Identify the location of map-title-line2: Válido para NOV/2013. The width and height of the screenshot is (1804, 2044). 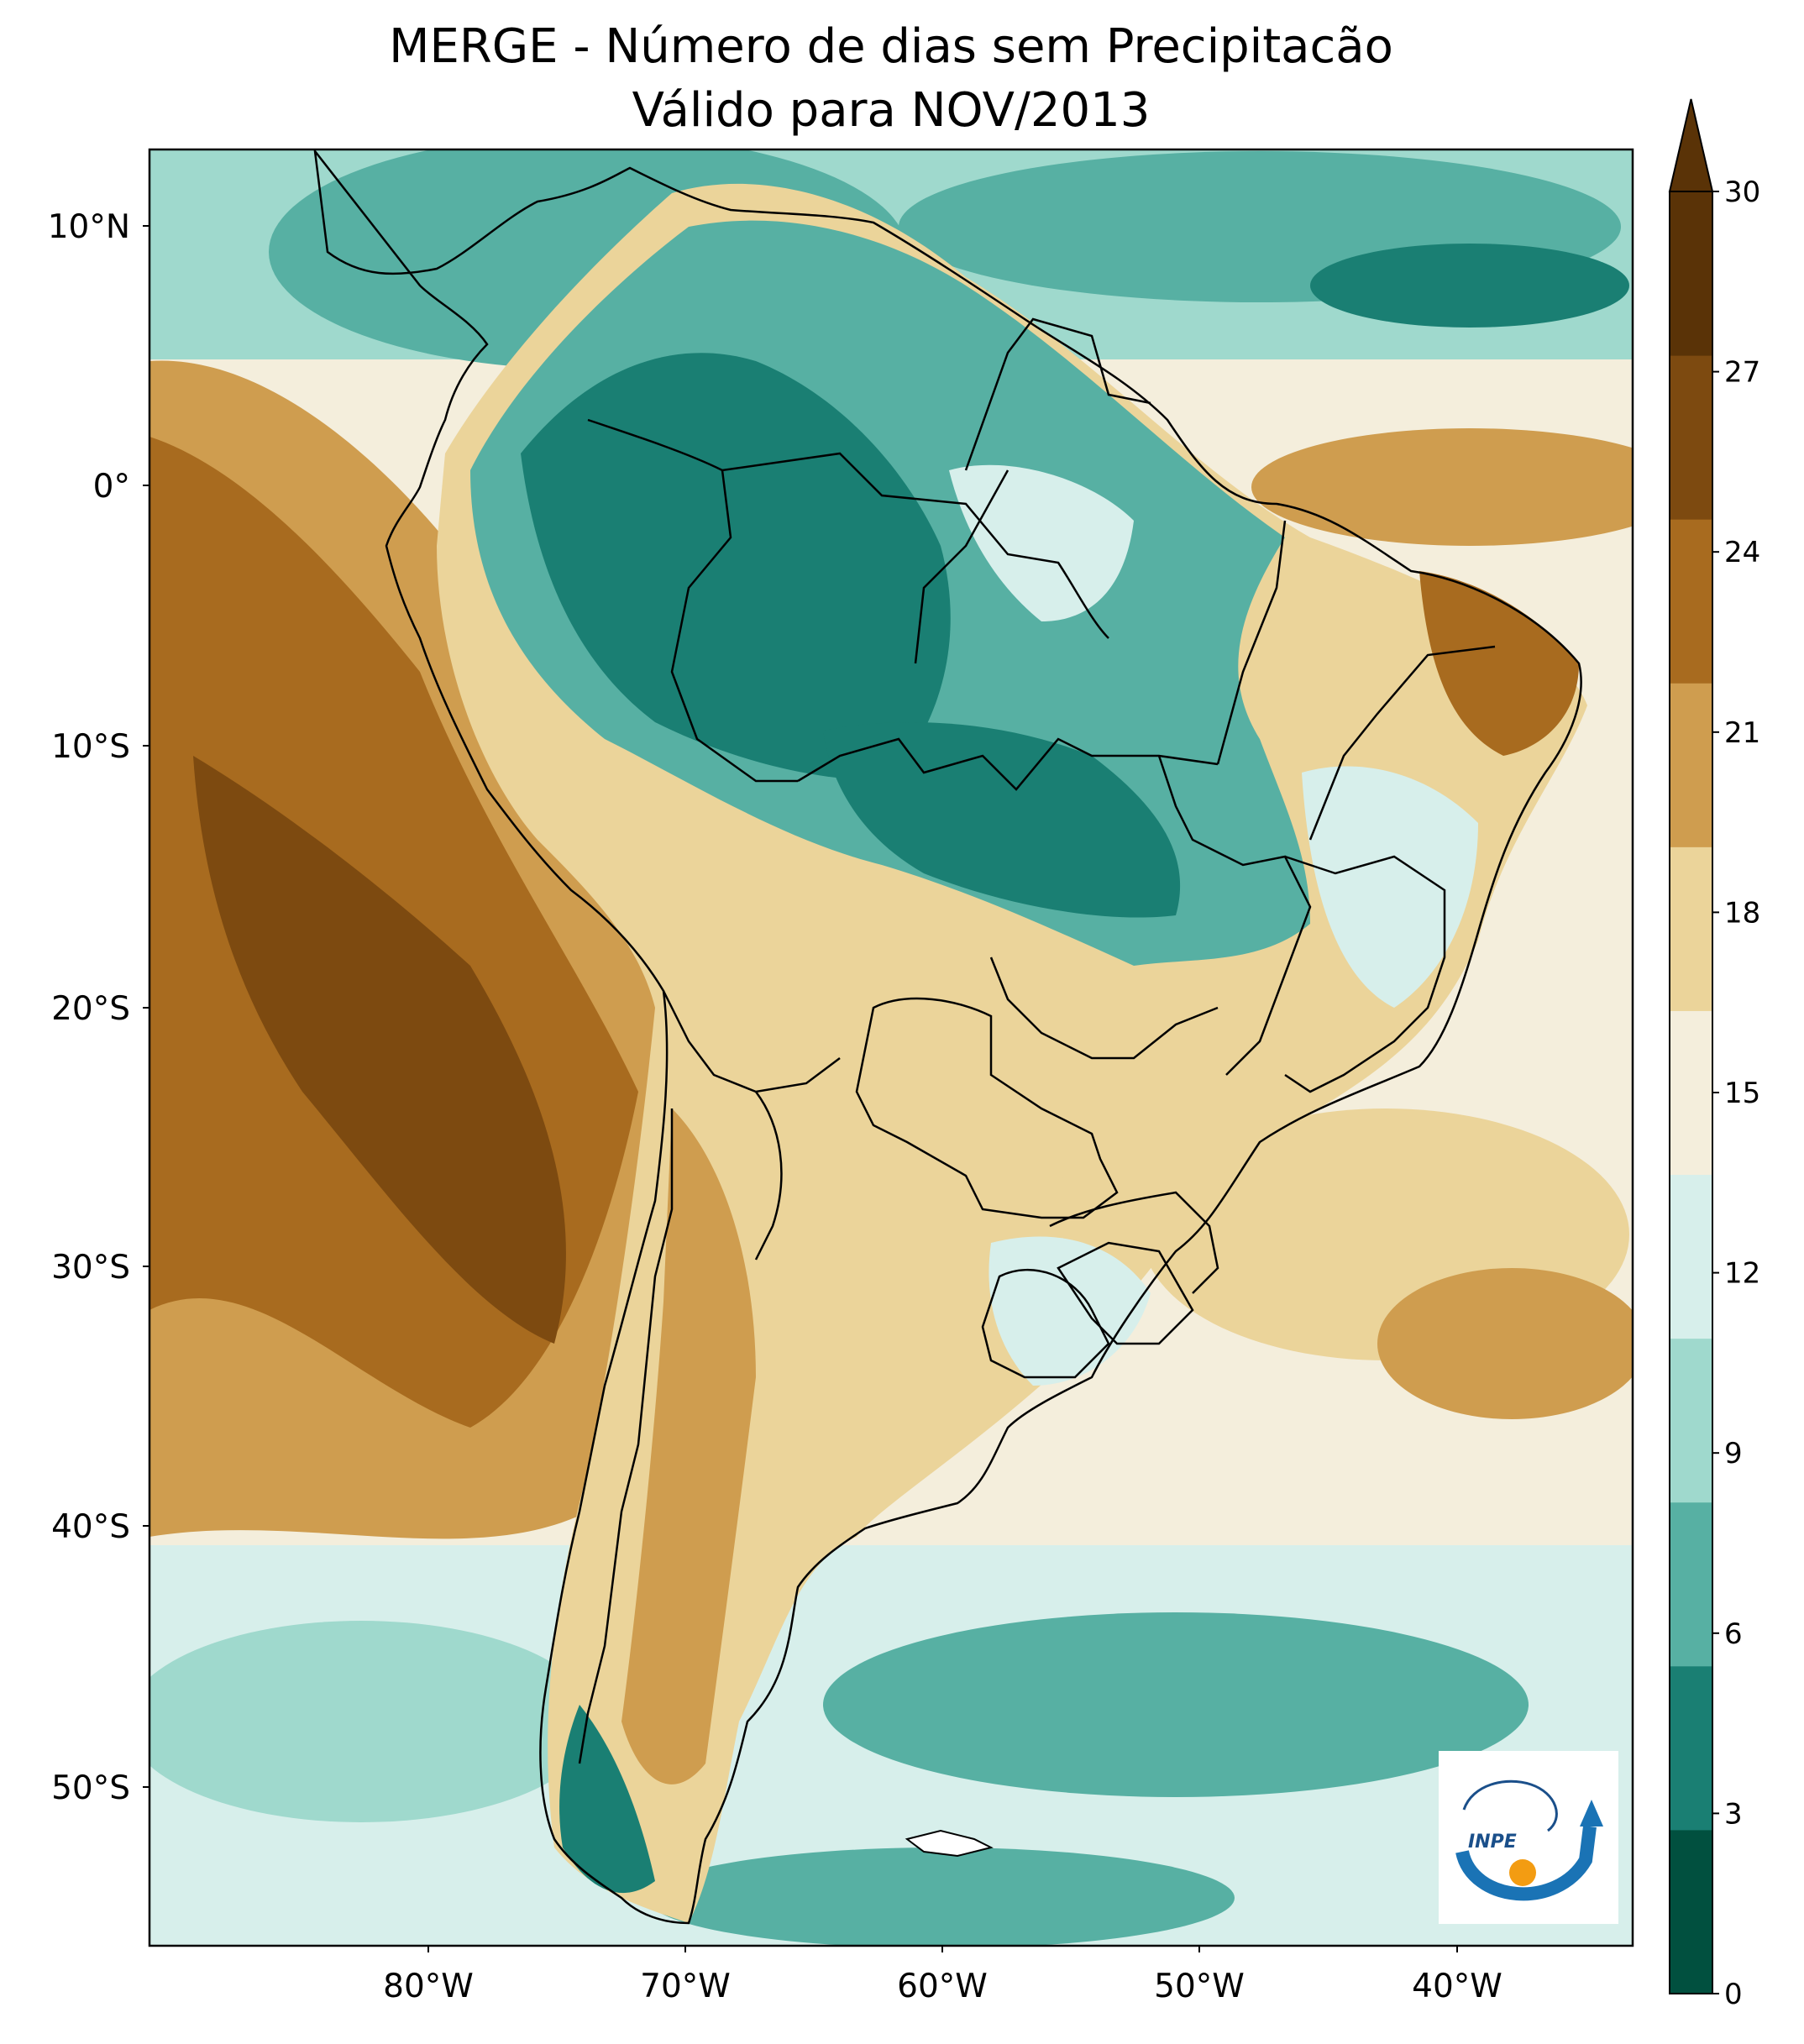
(891, 110).